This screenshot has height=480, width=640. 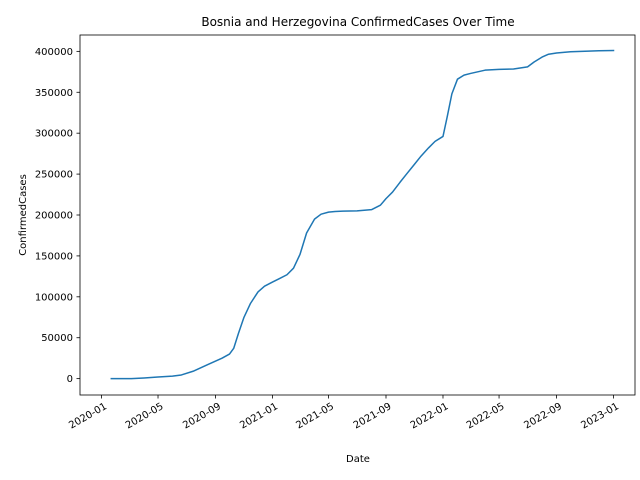 I want to click on y-axis-title: ConfirmedCases, so click(x=23, y=215).